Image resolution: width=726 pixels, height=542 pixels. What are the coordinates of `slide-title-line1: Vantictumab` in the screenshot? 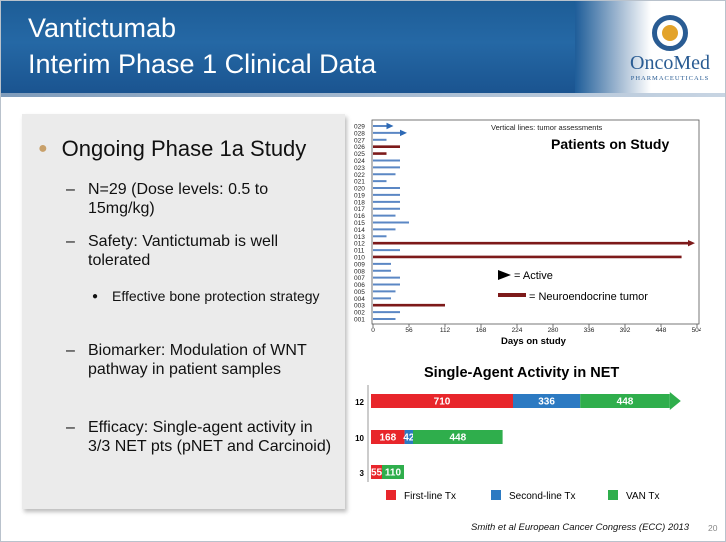 It's located at (102, 28).